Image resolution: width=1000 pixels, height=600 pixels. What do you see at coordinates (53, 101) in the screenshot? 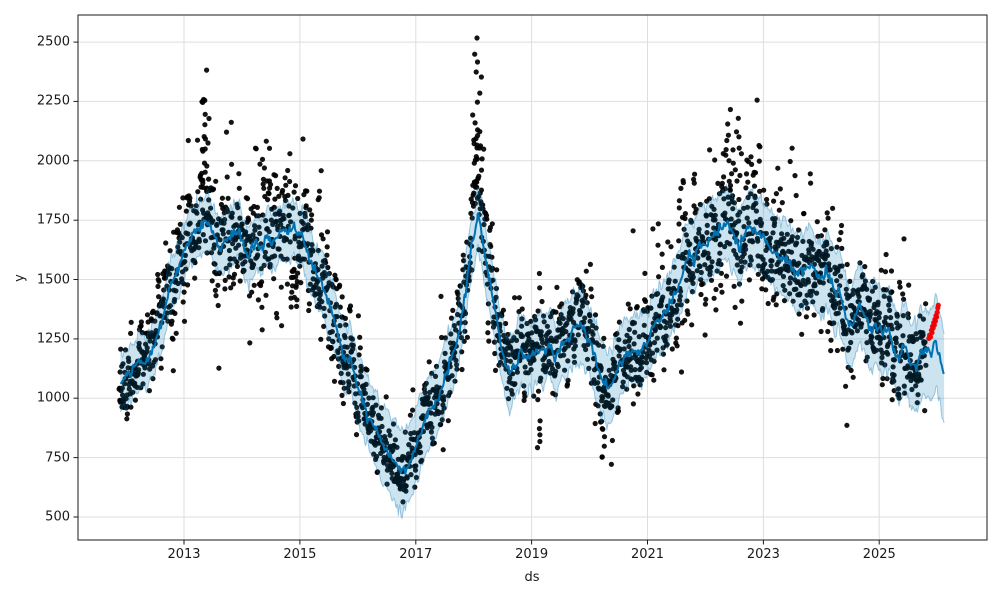
I see `y-tick-label: 2250` at bounding box center [53, 101].